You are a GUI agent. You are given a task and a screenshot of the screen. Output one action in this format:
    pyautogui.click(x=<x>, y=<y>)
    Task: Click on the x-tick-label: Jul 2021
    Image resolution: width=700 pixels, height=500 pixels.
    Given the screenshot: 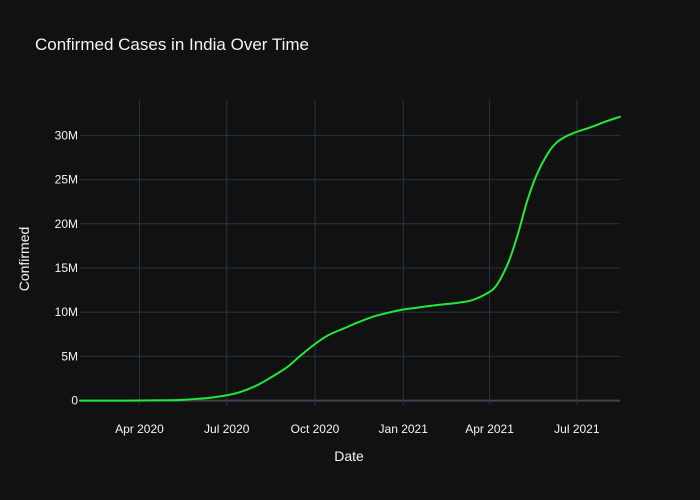 What is the action you would take?
    pyautogui.click(x=577, y=429)
    